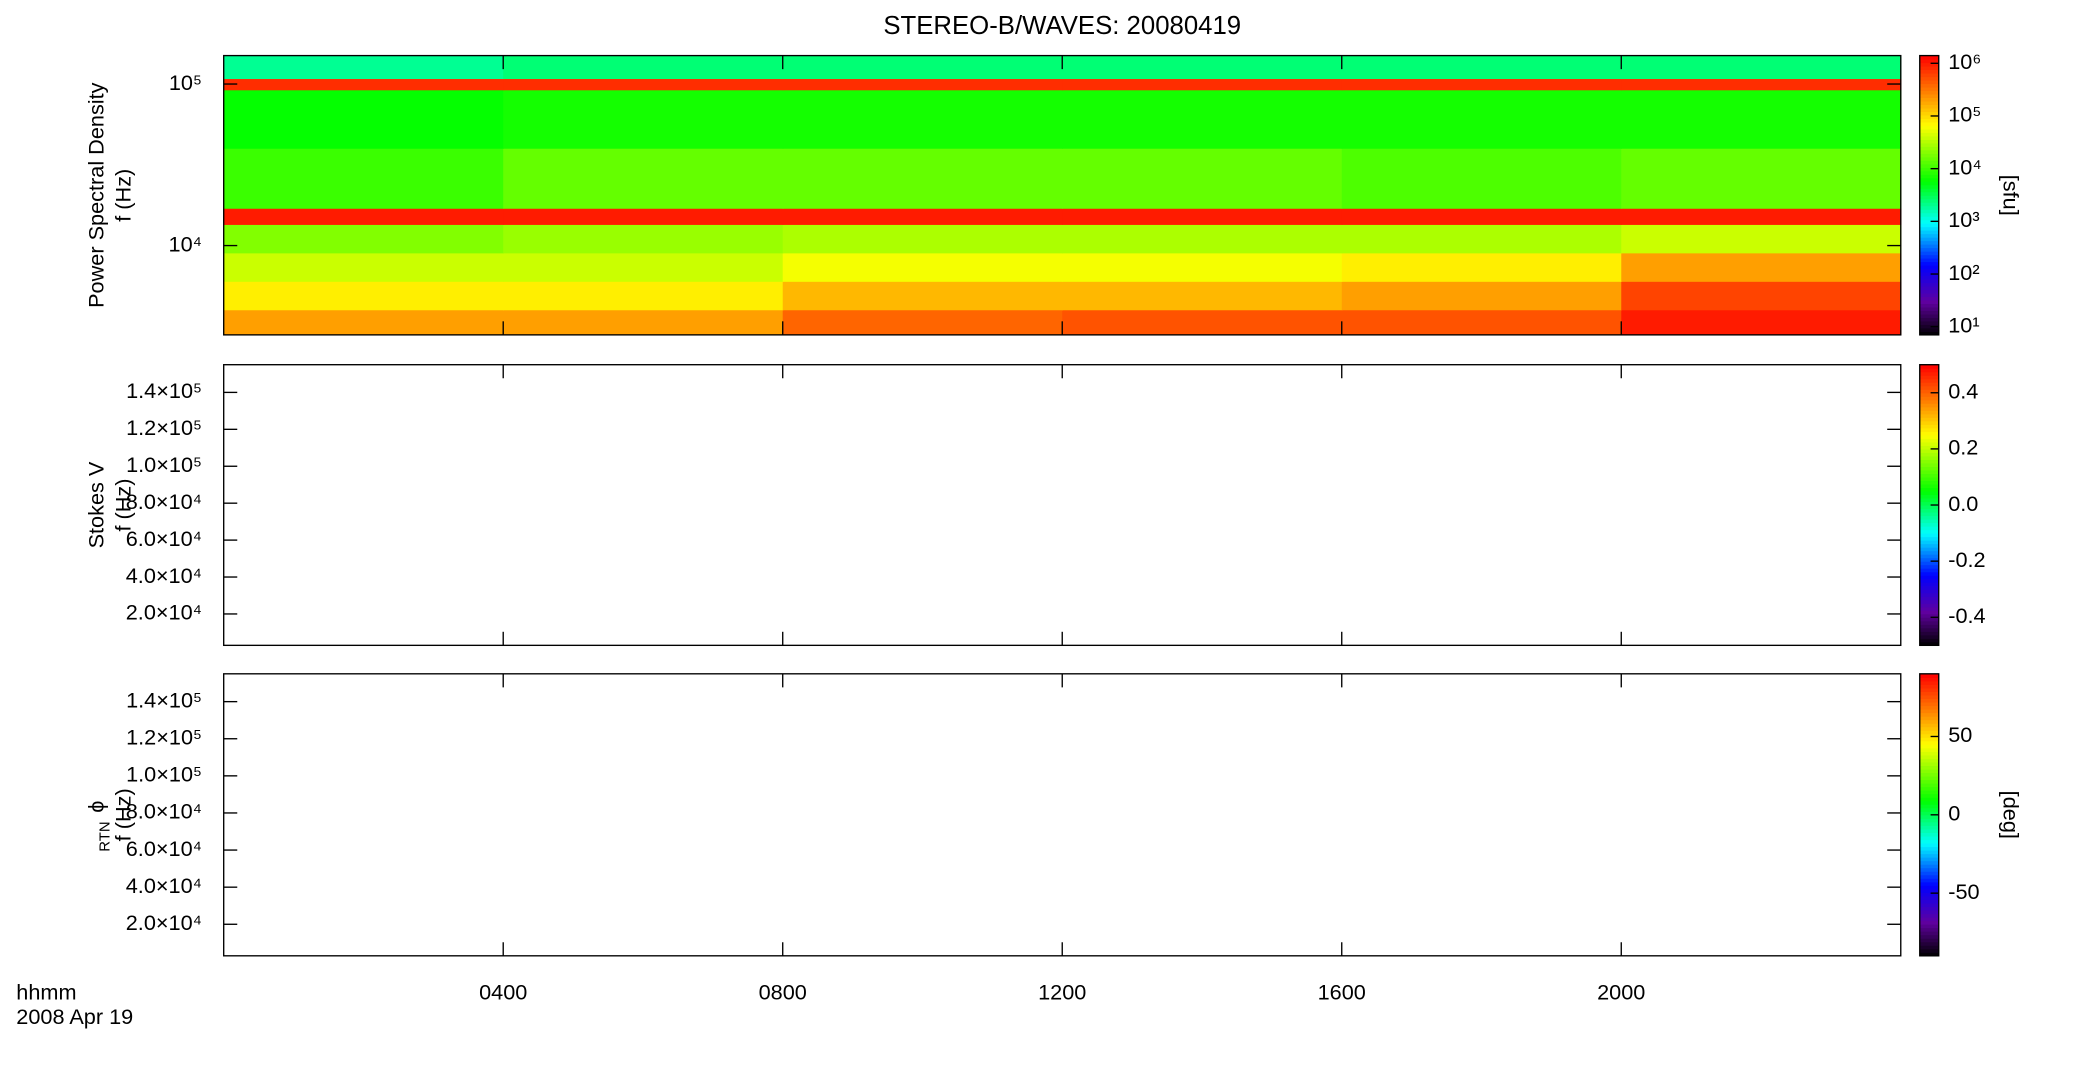  Describe the element at coordinates (2010, 815) in the screenshot. I see `colorbar-label: [deg]` at that location.